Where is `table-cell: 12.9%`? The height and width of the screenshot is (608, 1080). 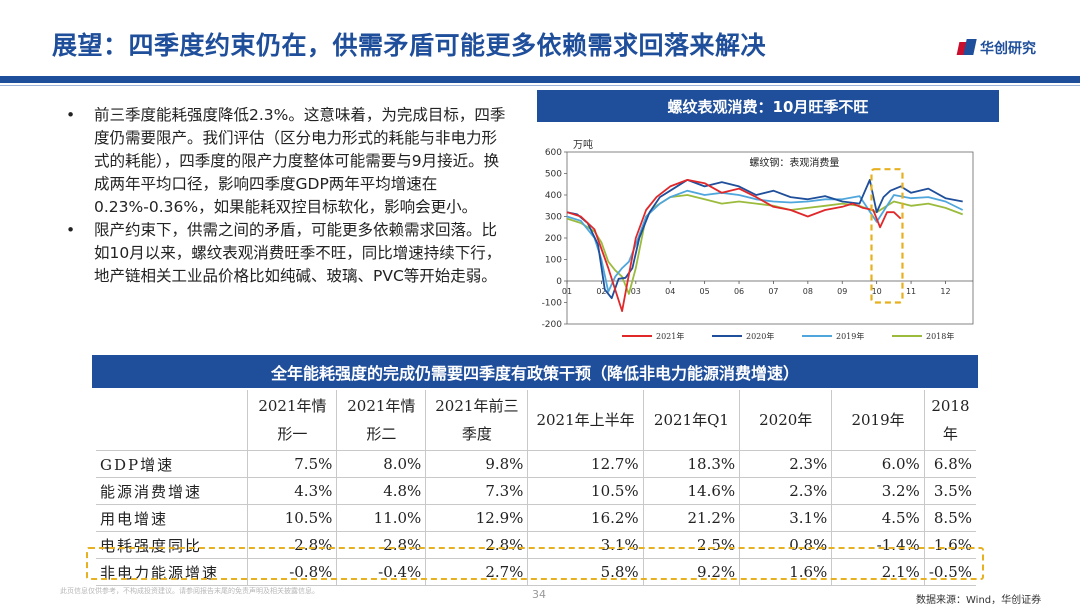
table-cell: 12.9% is located at coordinates (476, 518).